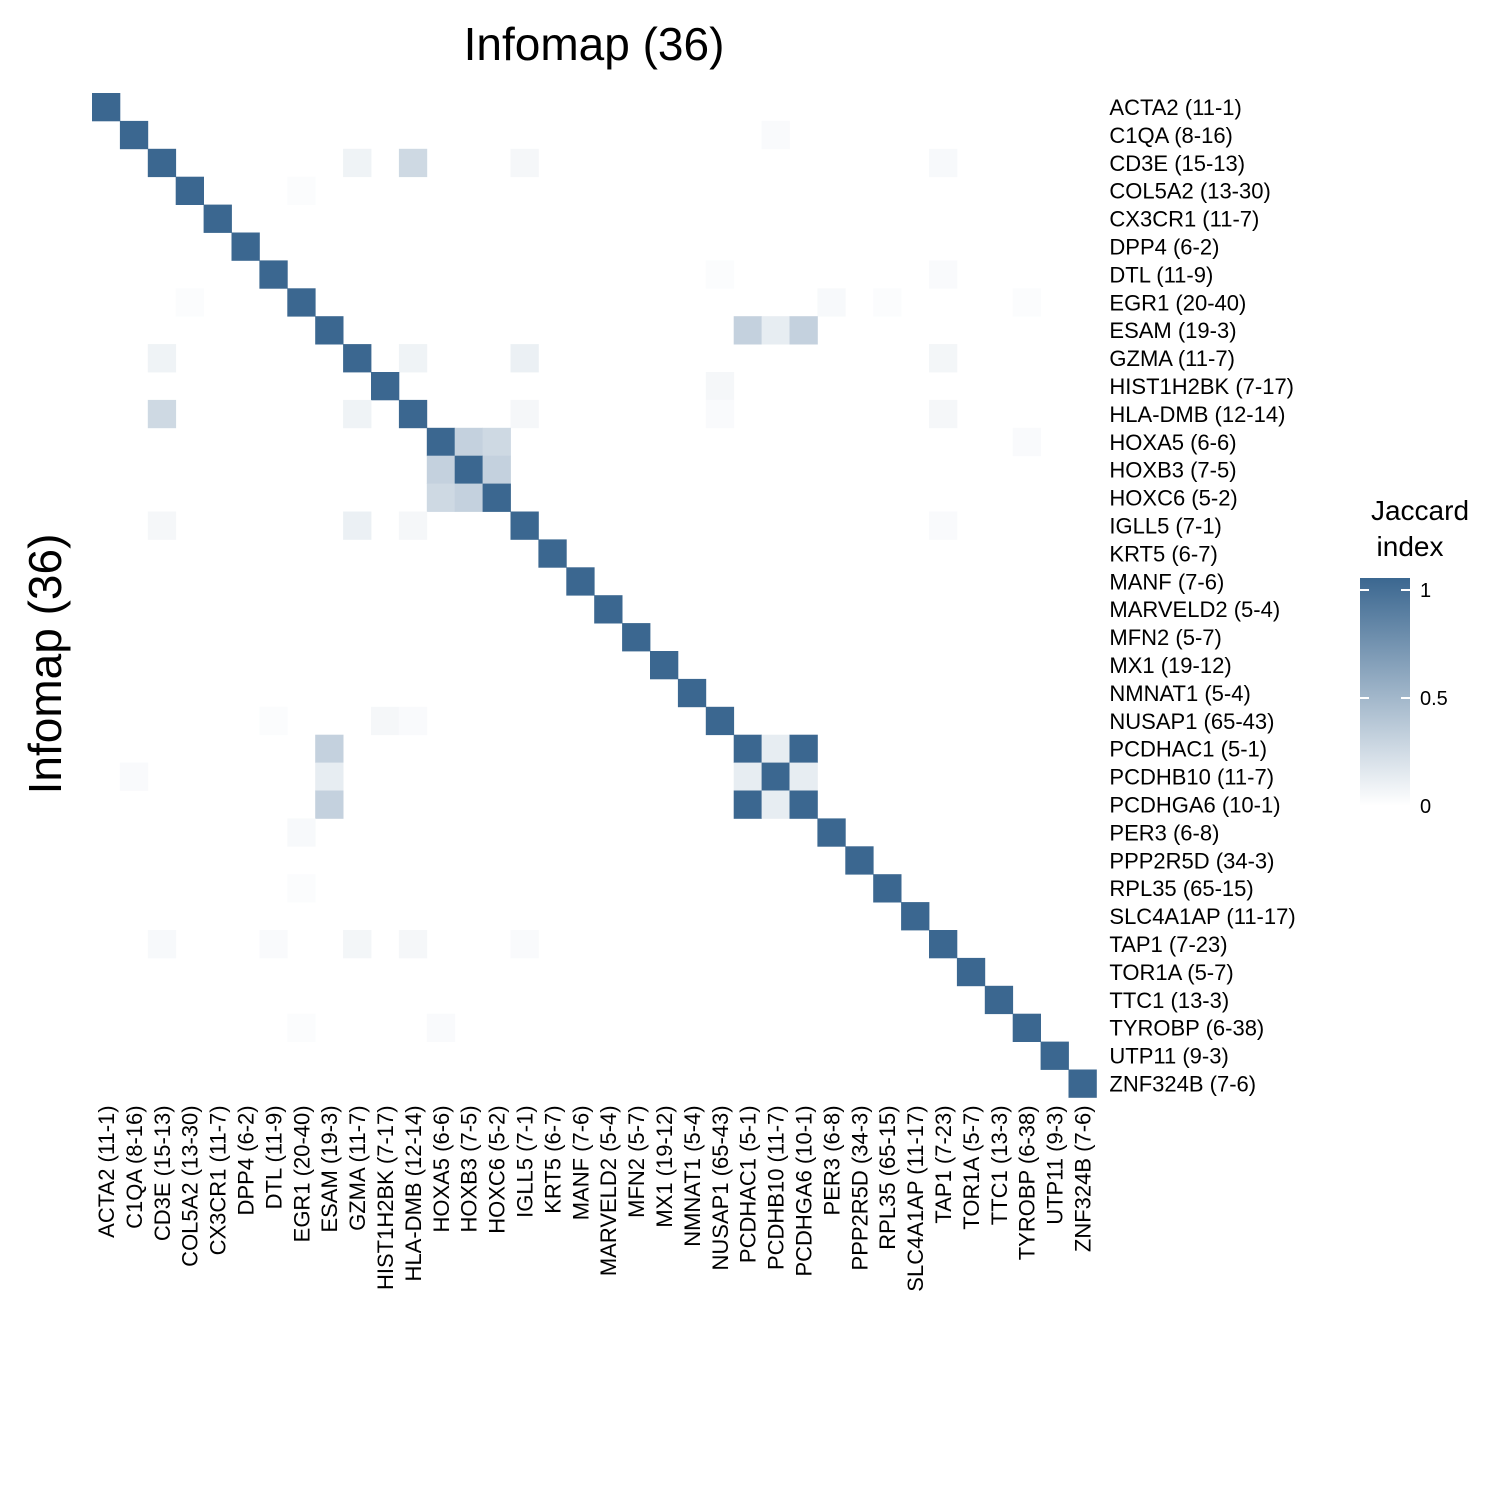 The height and width of the screenshot is (1505, 1500). Describe the element at coordinates (1163, 553) in the screenshot. I see `y-tick-label: KRT5 (6-7)` at that location.